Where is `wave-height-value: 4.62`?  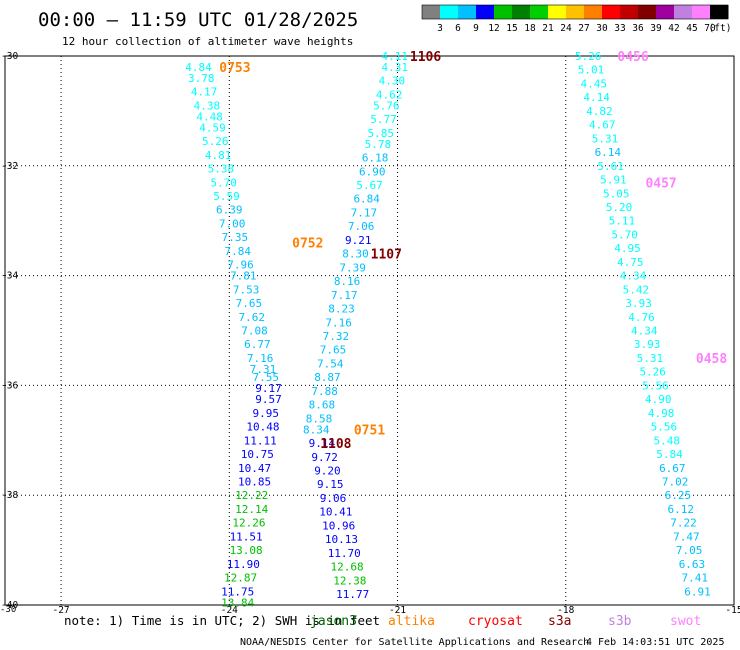
wave-height-value: 4.62 is located at coordinates (389, 94).